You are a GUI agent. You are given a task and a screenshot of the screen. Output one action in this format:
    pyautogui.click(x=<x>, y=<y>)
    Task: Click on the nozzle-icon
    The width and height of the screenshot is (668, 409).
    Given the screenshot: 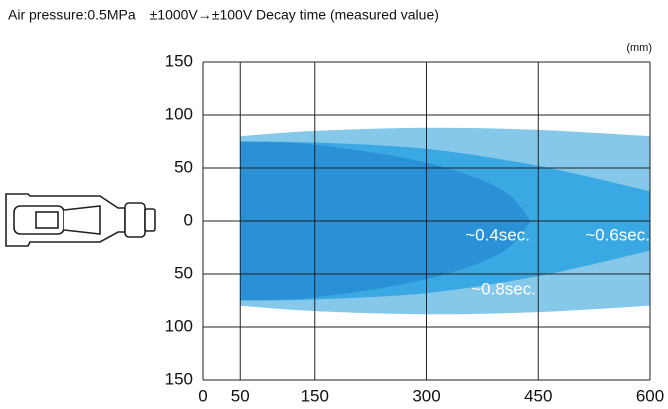 What is the action you would take?
    pyautogui.click(x=80, y=220)
    